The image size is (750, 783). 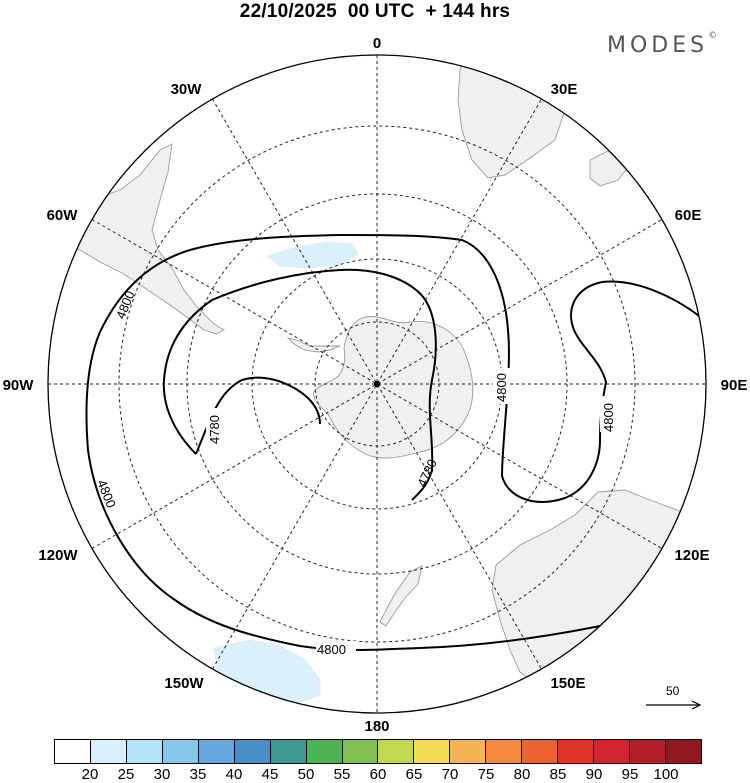 What do you see at coordinates (401, 596) in the screenshot?
I see `new-zealand-land` at bounding box center [401, 596].